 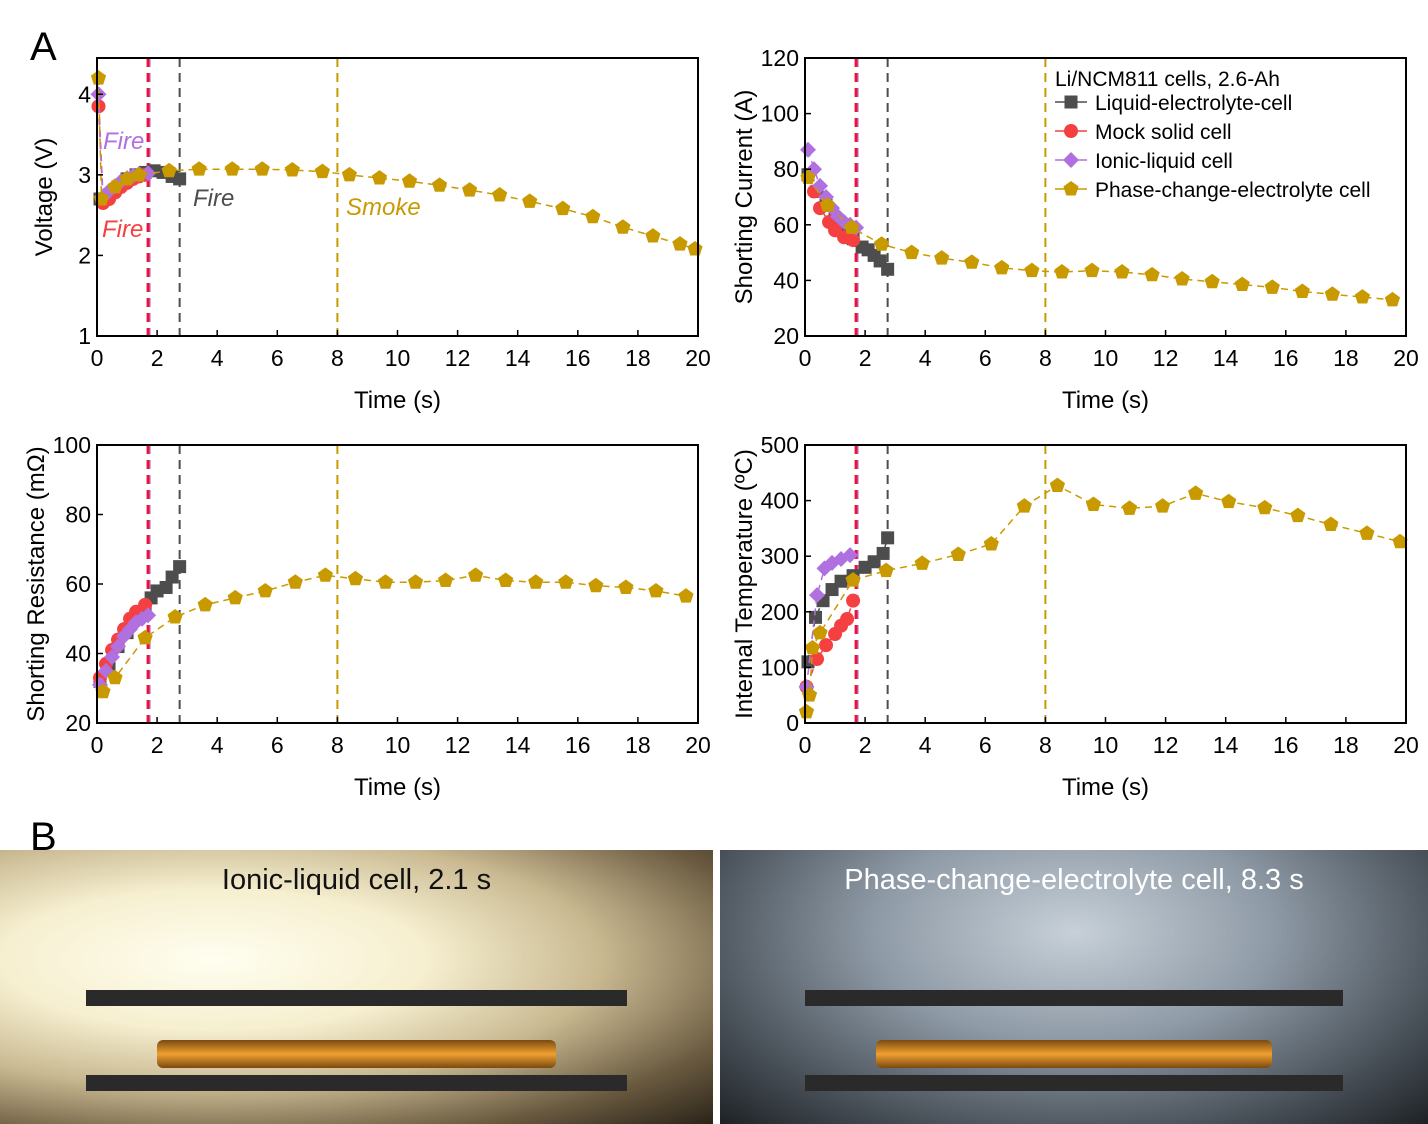 I want to click on plot-frame, so click(x=397, y=584).